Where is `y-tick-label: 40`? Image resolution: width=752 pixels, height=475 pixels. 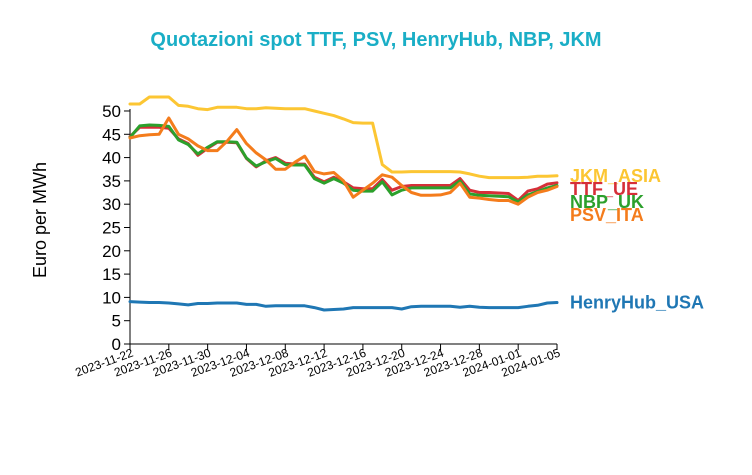 y-tick-label: 40 is located at coordinates (111, 158).